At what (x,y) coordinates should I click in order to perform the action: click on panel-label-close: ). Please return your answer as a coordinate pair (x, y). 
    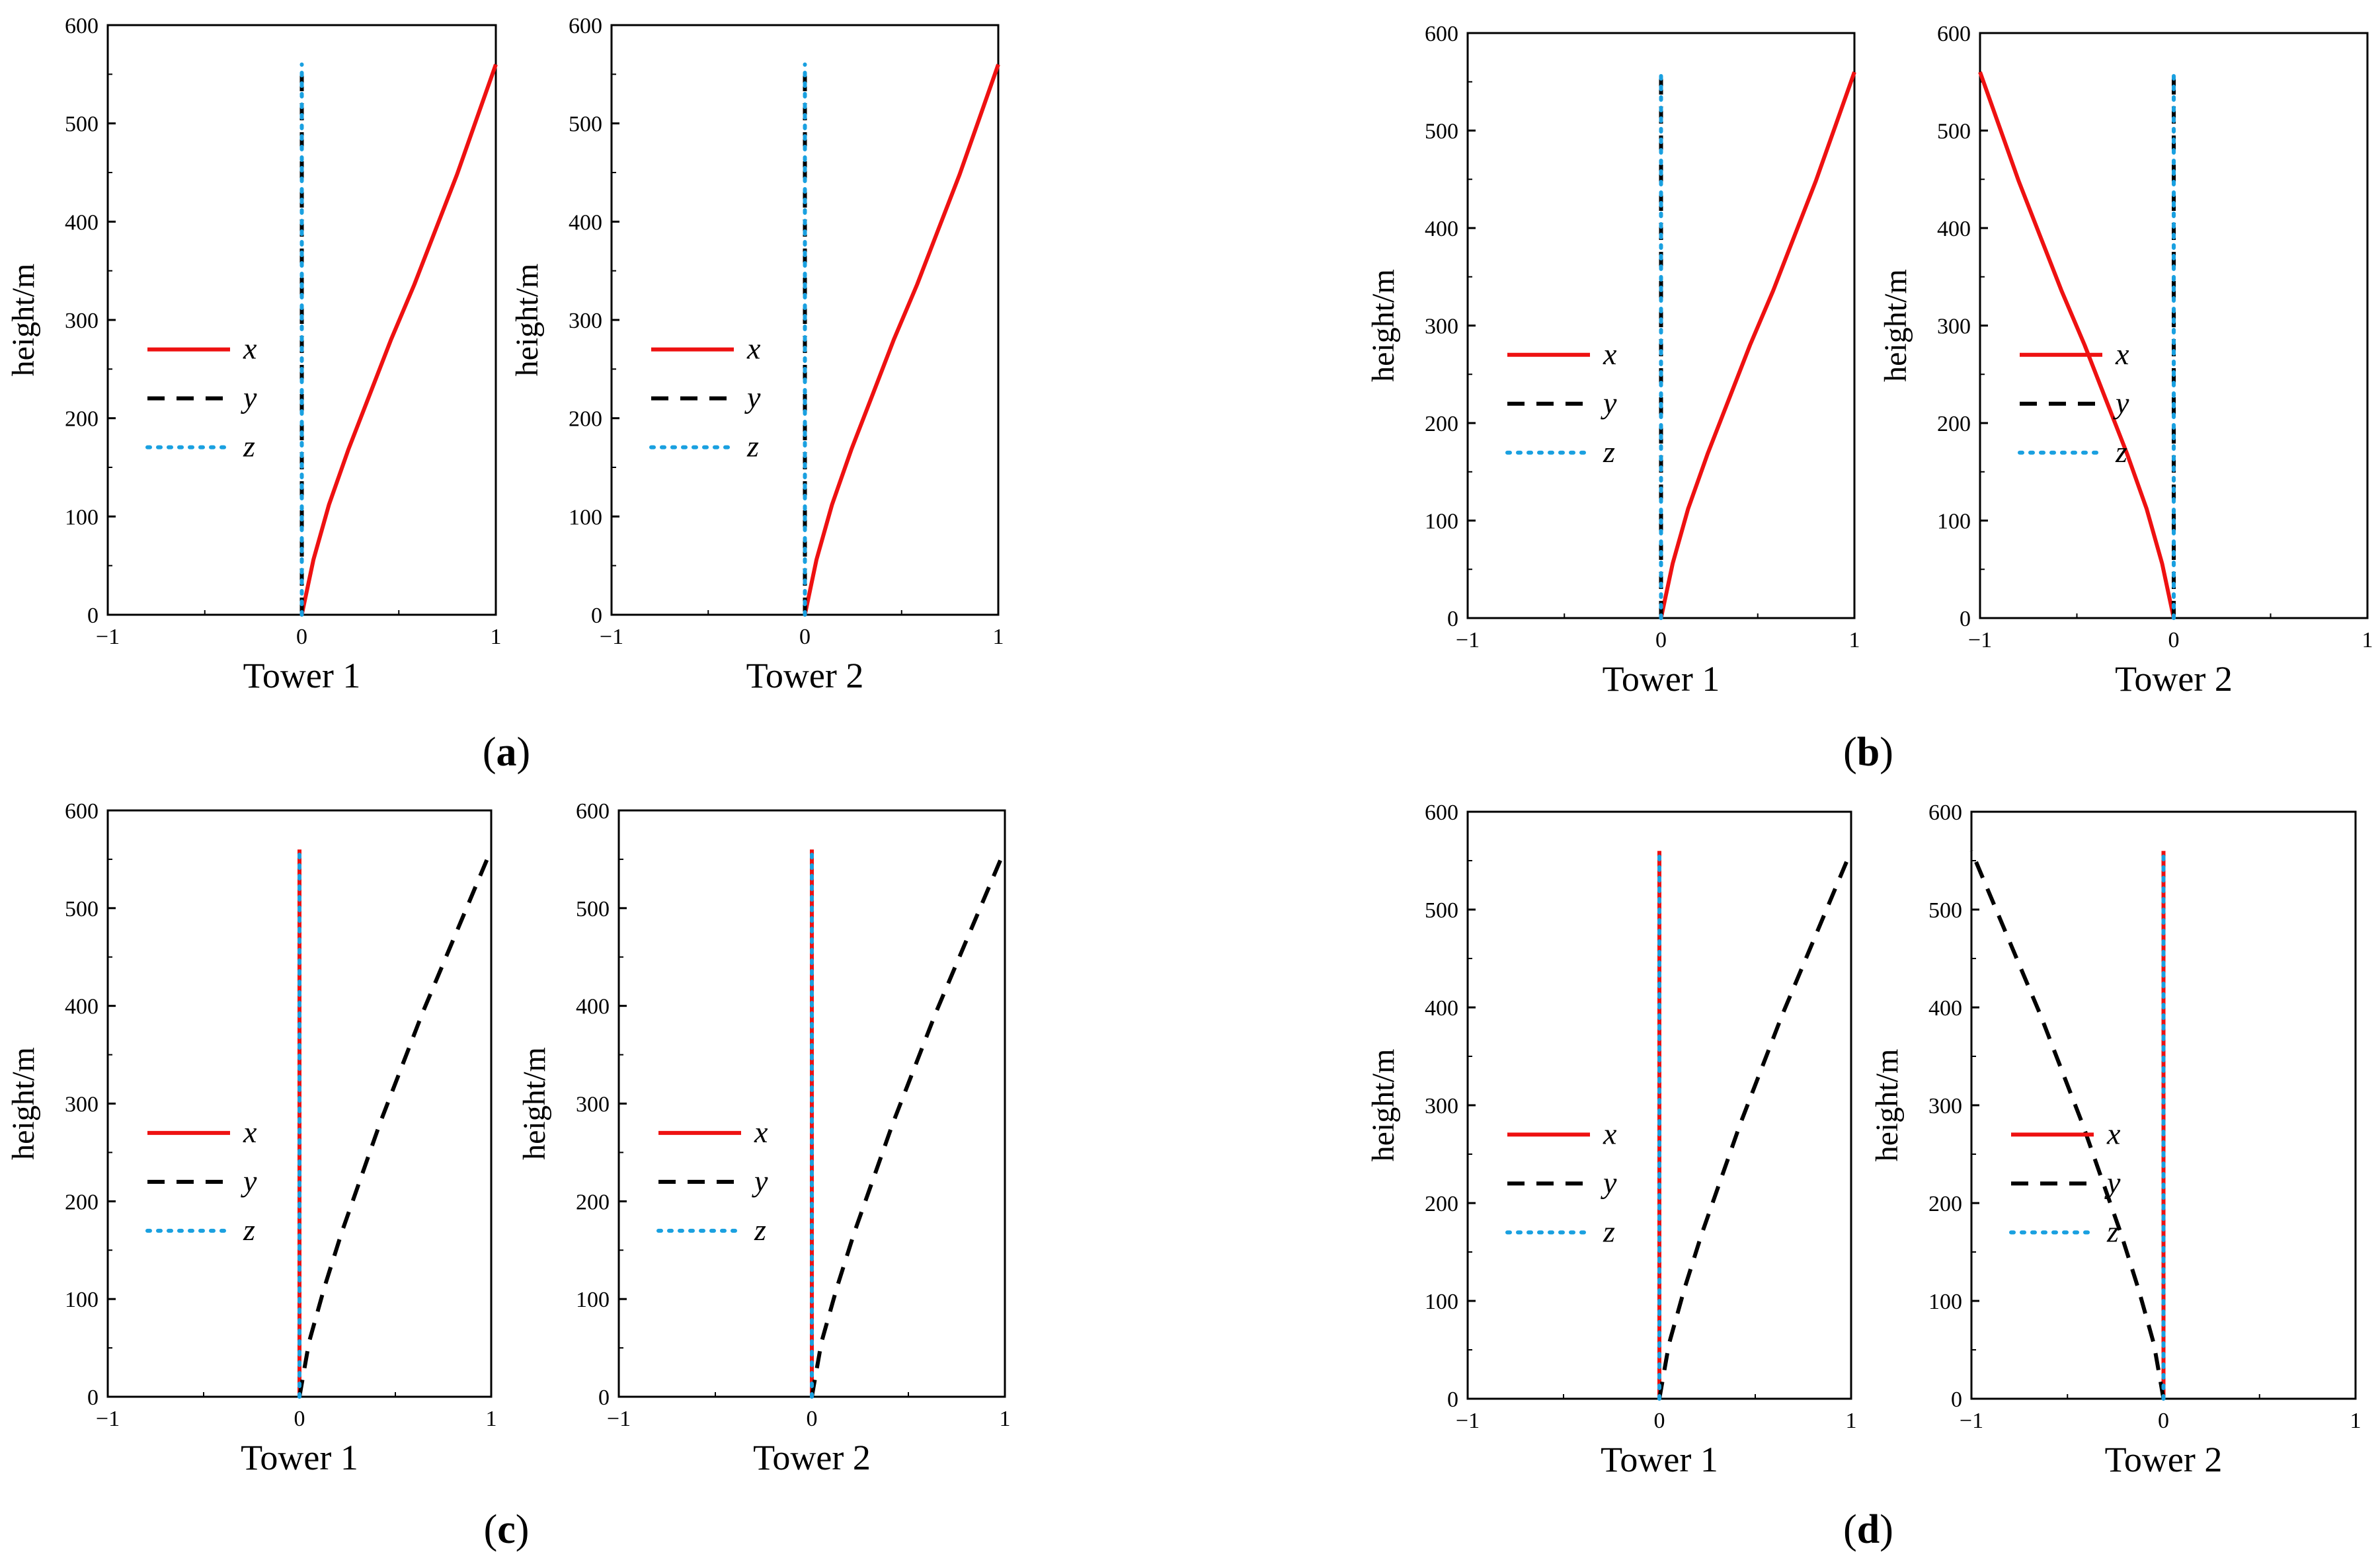
    Looking at the image, I should click on (1886, 1529).